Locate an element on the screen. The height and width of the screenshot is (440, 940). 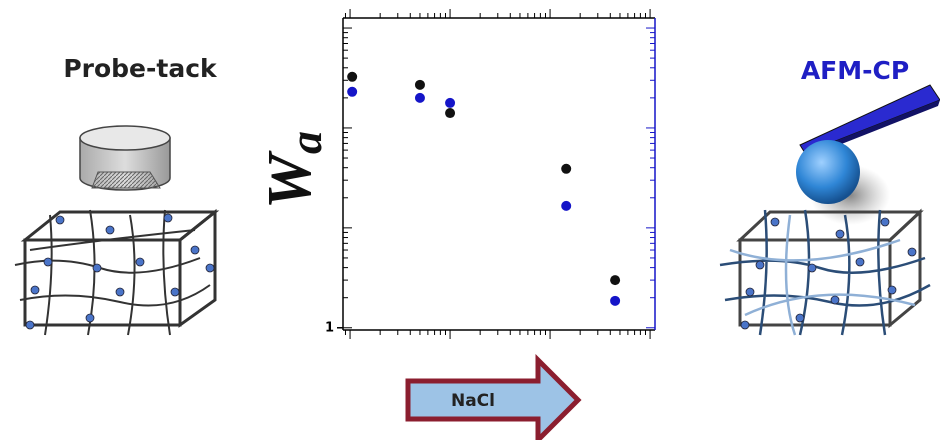
arrow-label: NaCl is located at coordinates (473, 401).